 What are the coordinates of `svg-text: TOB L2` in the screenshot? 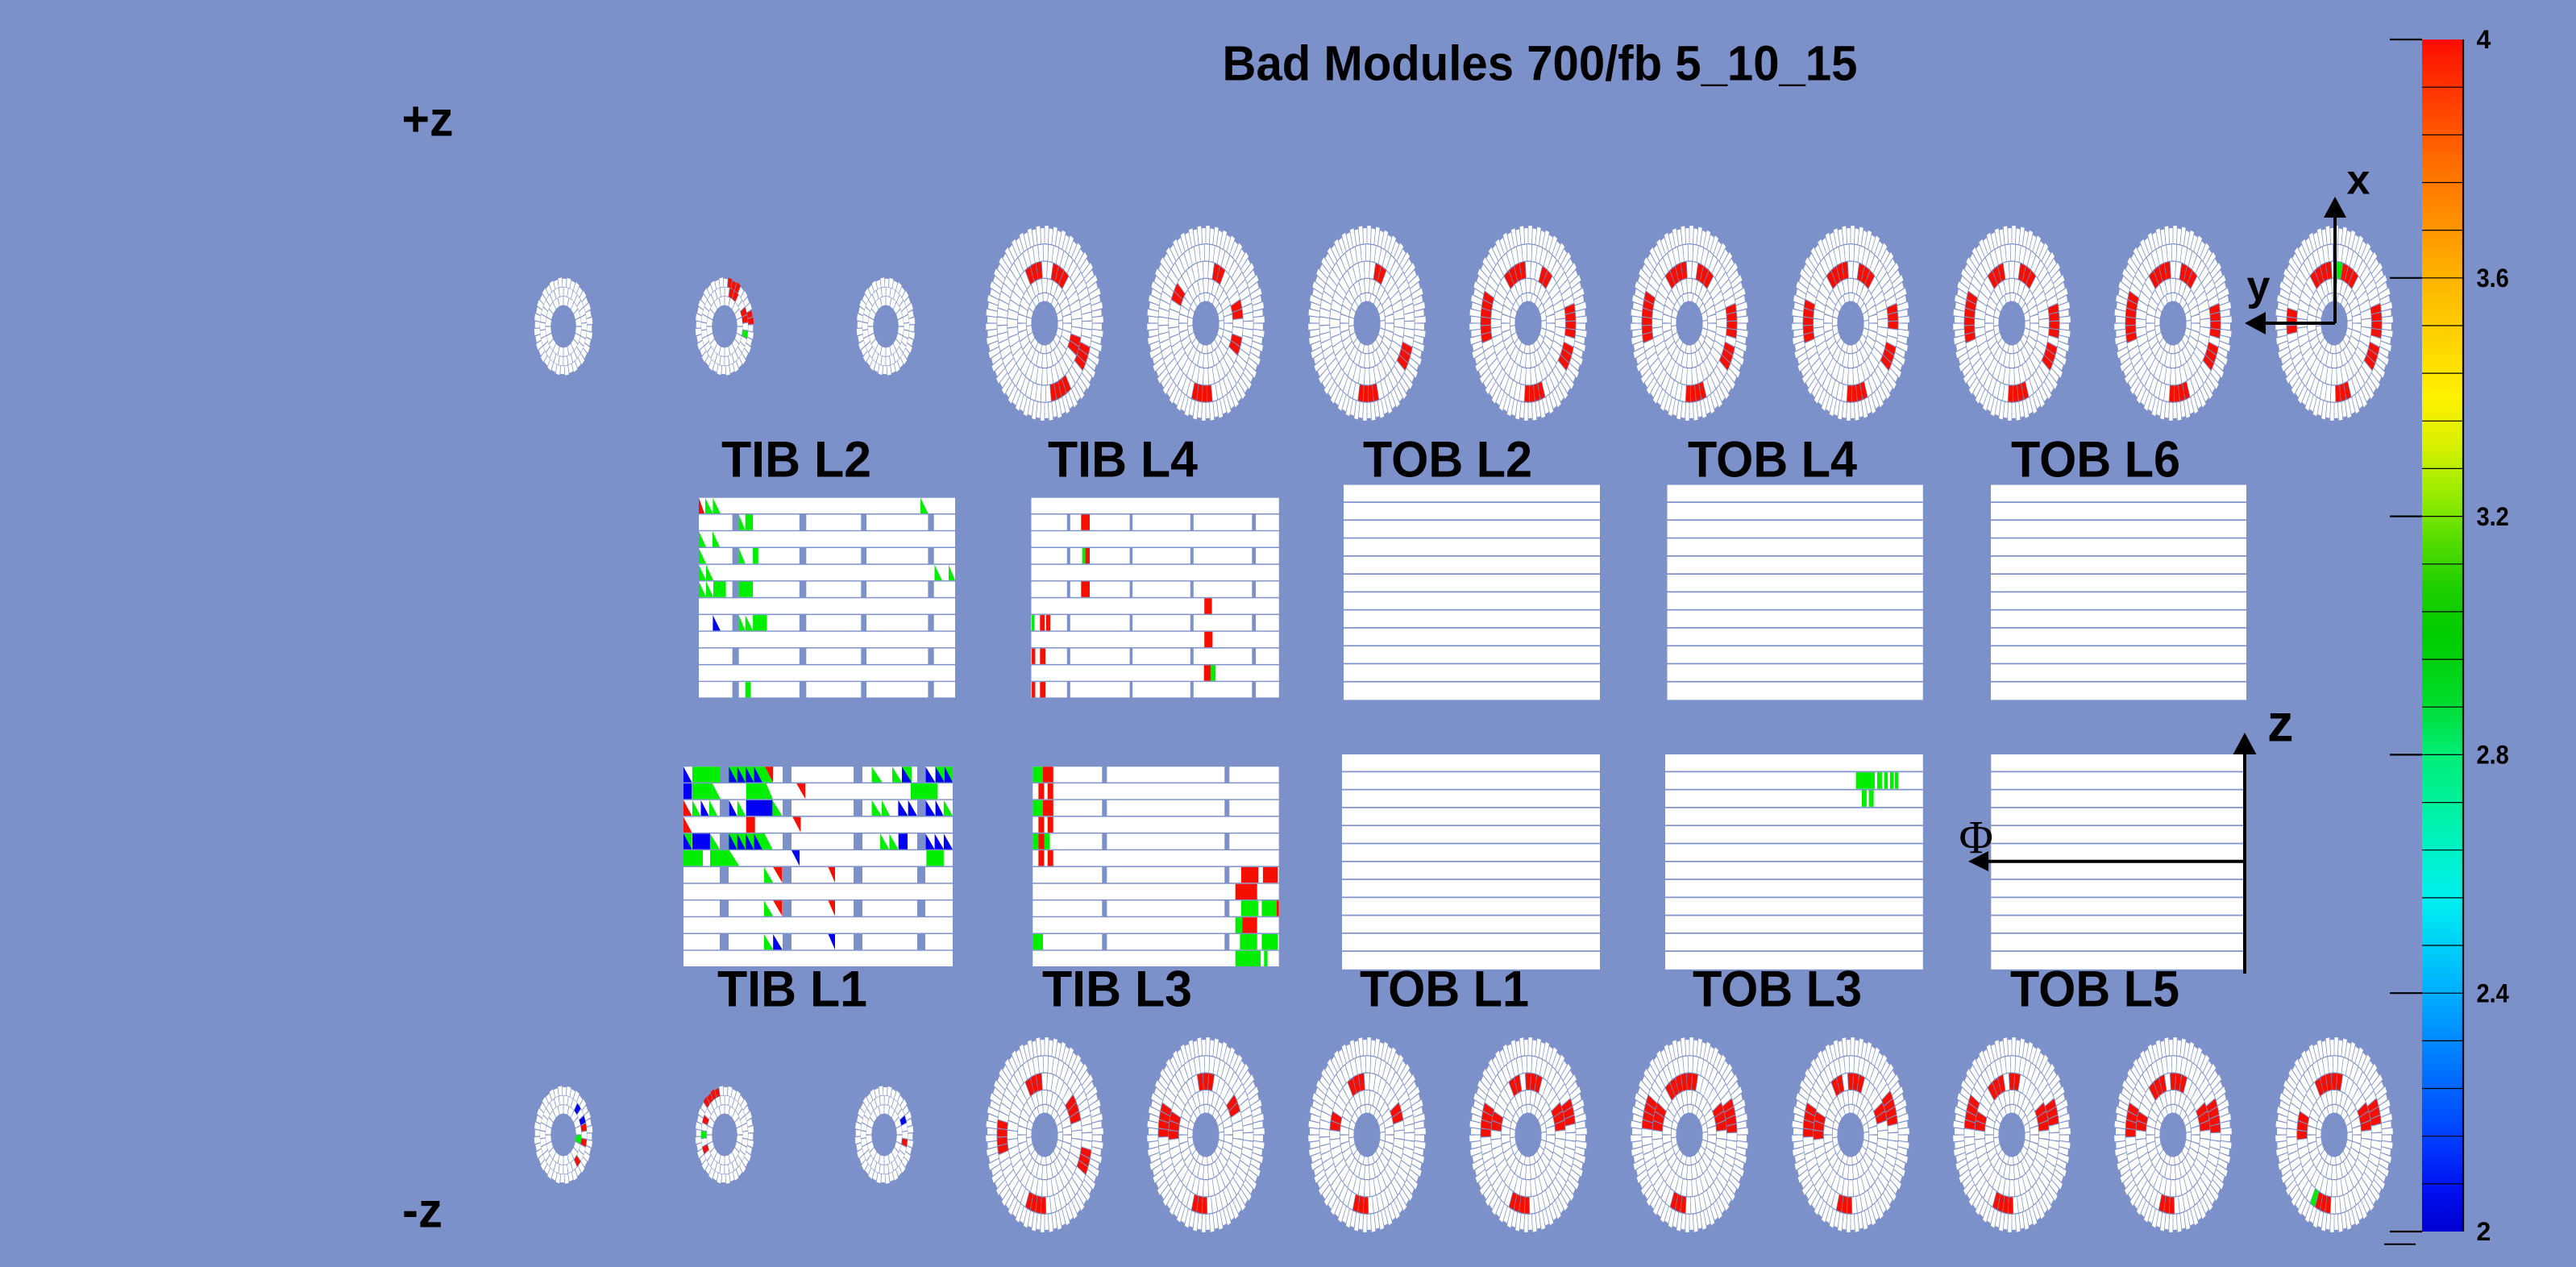 It's located at (1447, 460).